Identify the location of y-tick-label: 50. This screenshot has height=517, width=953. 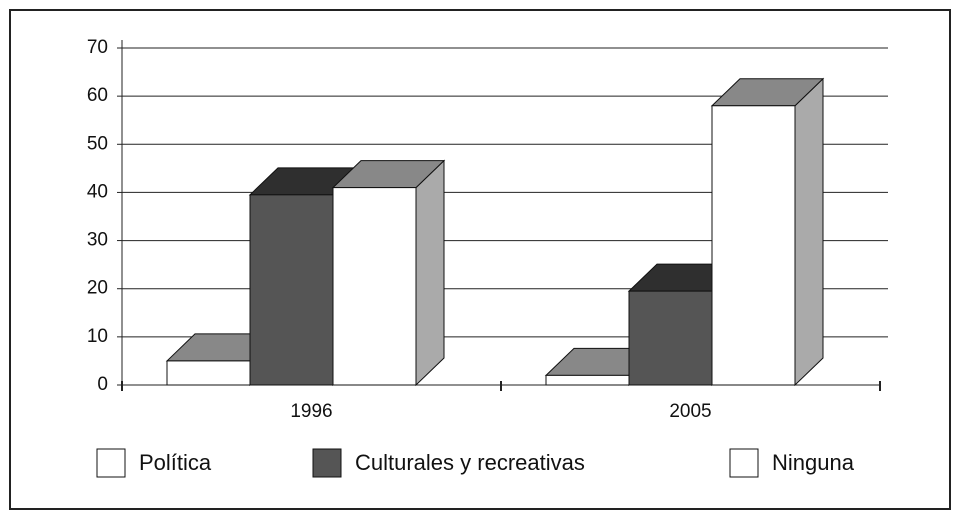
(97, 143).